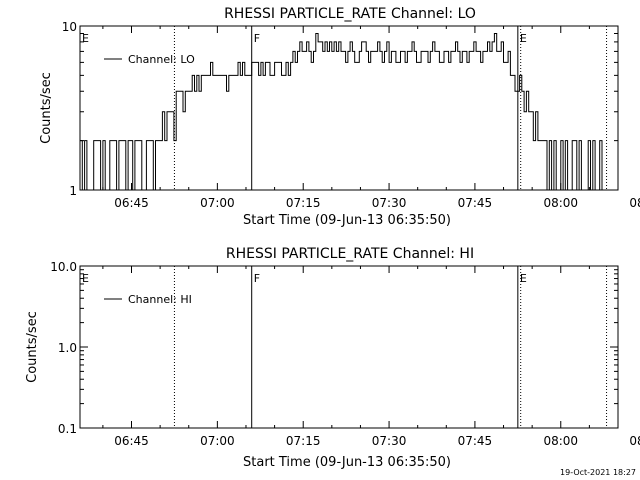 The height and width of the screenshot is (480, 640). Describe the element at coordinates (350, 254) in the screenshot. I see `chart-title: RHESSI PARTICLE_RATE Channel: HI` at that location.